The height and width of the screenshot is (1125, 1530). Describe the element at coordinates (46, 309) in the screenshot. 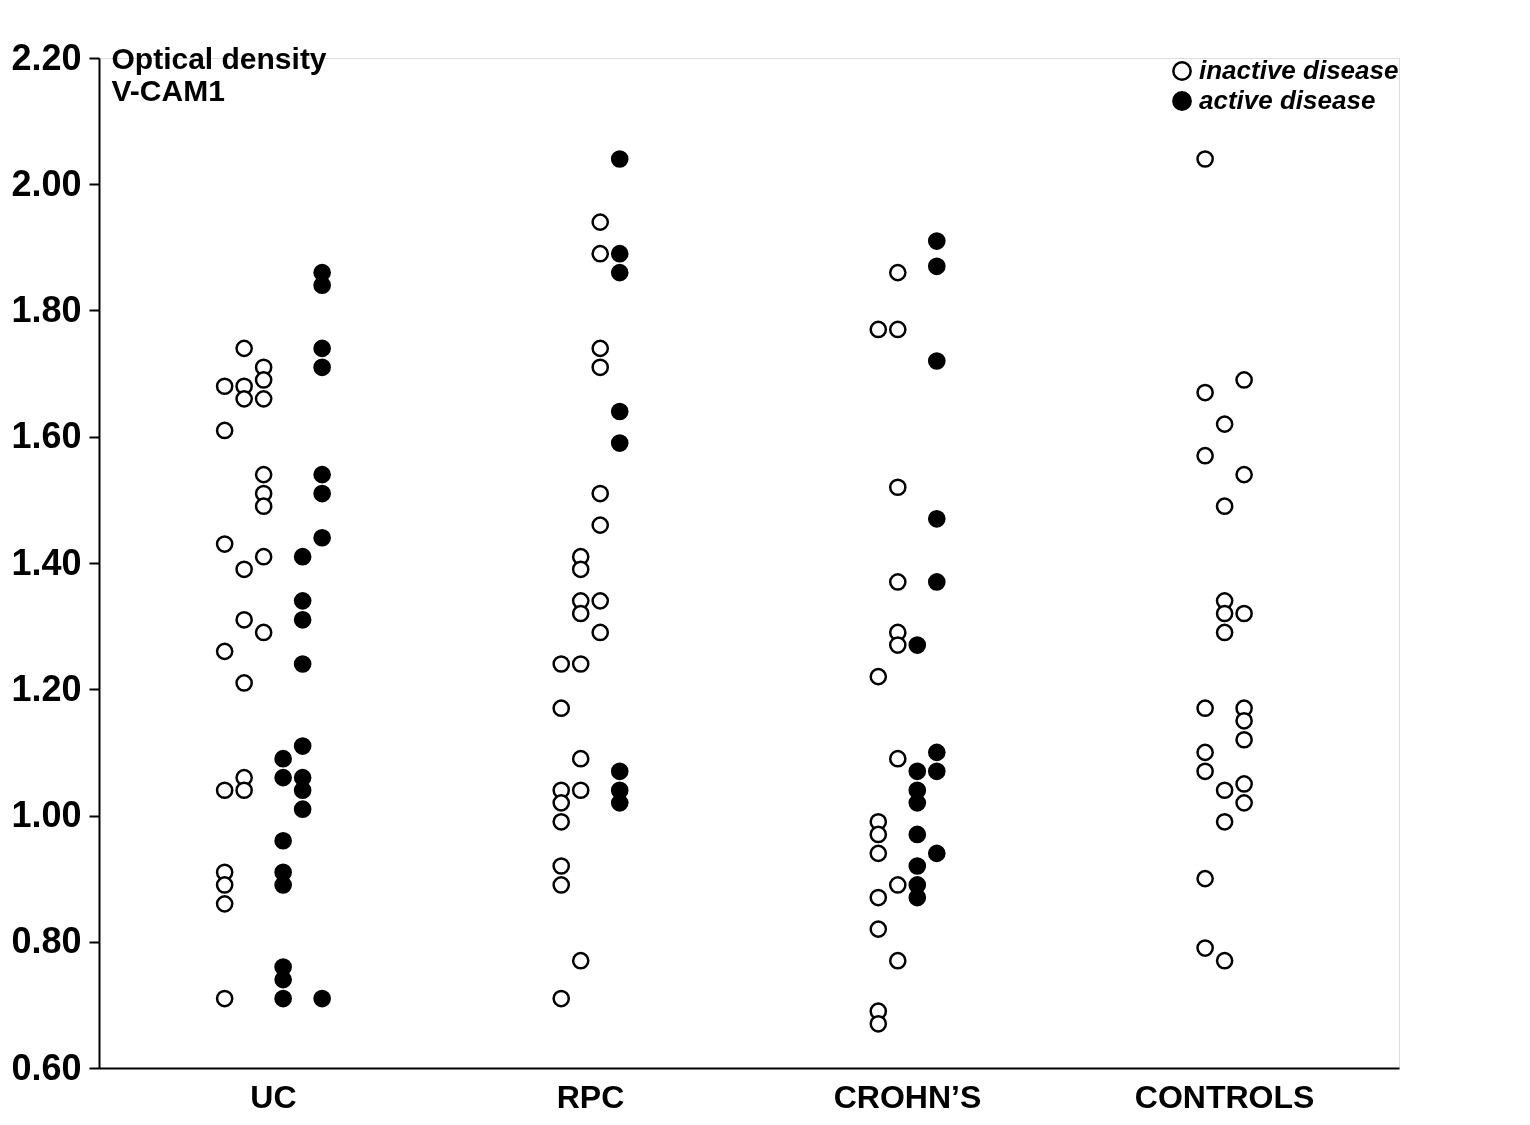

I see `y-tick-label: 1.80` at that location.